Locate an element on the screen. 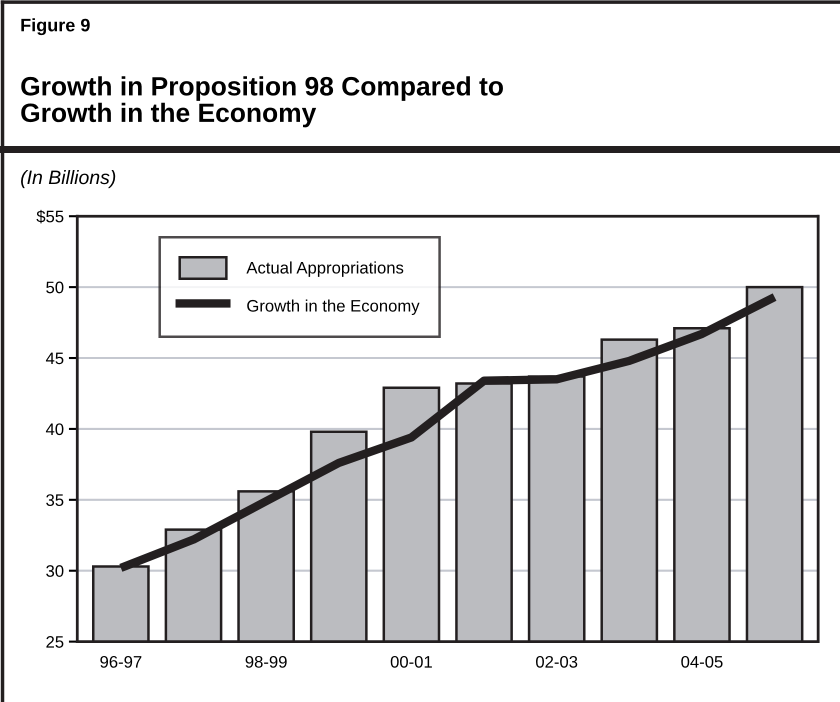 This screenshot has height=702, width=840. x-tick-label: 98-99 is located at coordinates (266, 662).